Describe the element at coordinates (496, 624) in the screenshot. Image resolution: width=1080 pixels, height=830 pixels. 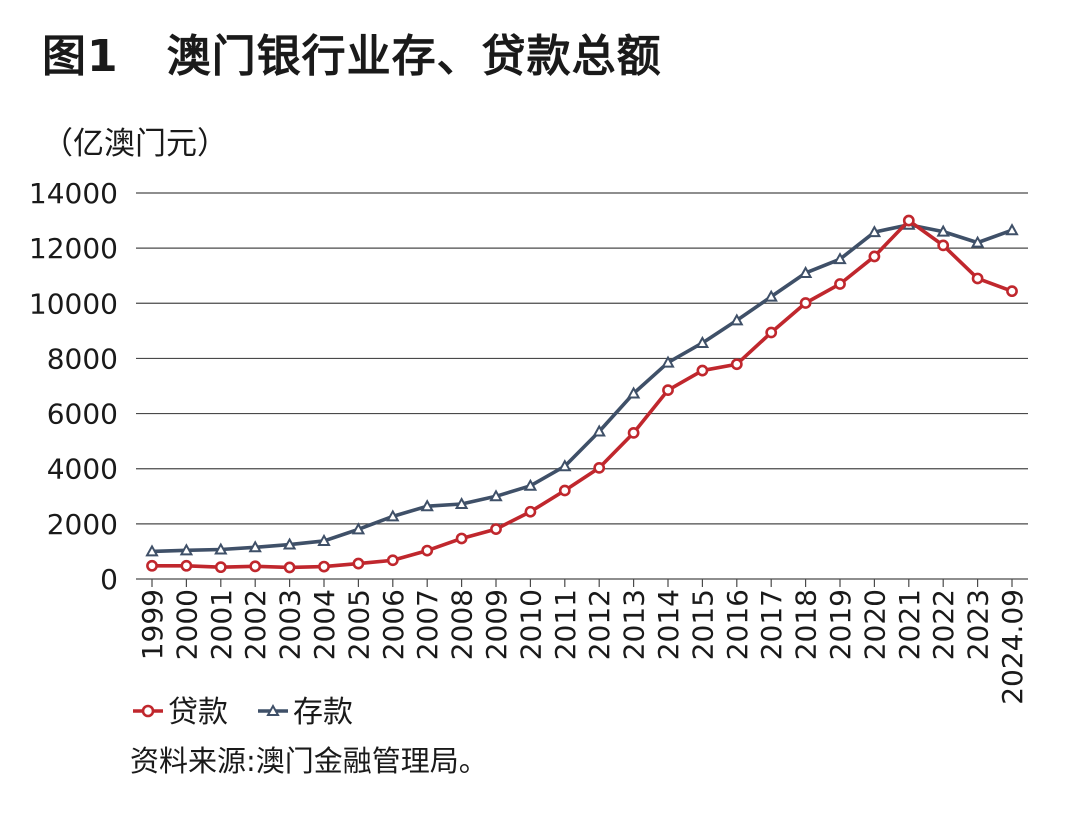
I see `x-tick-label: 2009` at that location.